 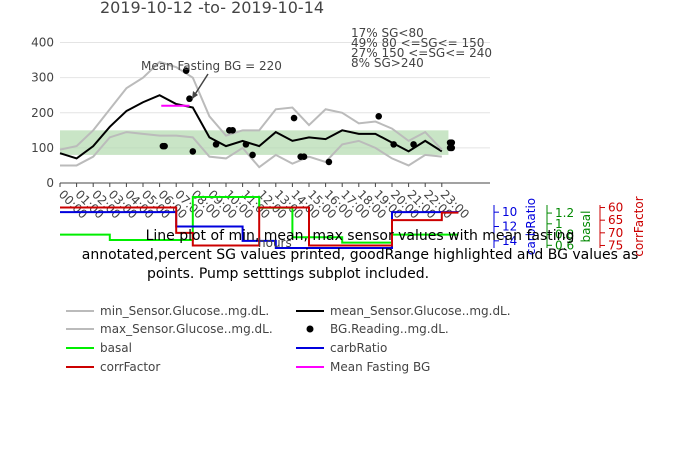 I want to click on series-line-mean, so click(x=251, y=127).